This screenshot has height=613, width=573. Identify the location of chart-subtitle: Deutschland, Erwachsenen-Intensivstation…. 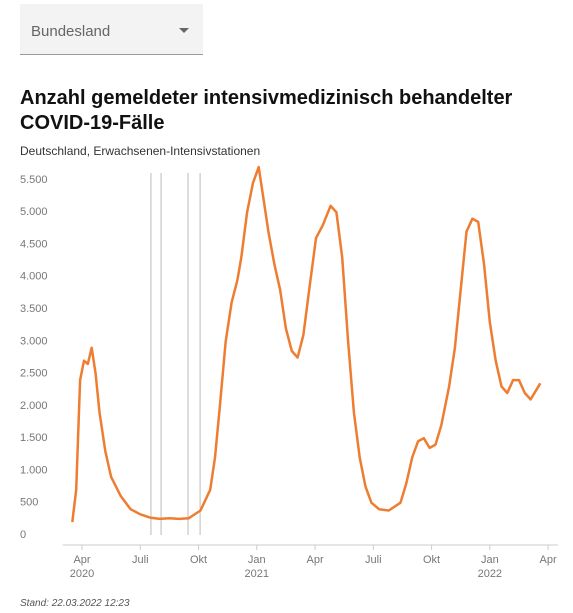
(140, 151).